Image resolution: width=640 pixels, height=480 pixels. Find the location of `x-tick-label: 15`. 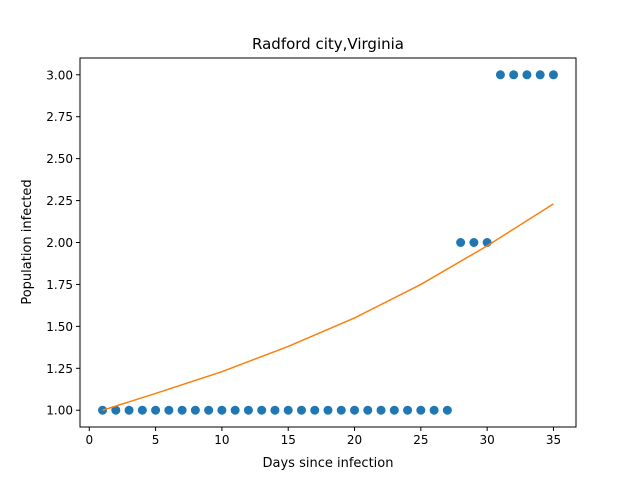

x-tick-label: 15 is located at coordinates (288, 440).